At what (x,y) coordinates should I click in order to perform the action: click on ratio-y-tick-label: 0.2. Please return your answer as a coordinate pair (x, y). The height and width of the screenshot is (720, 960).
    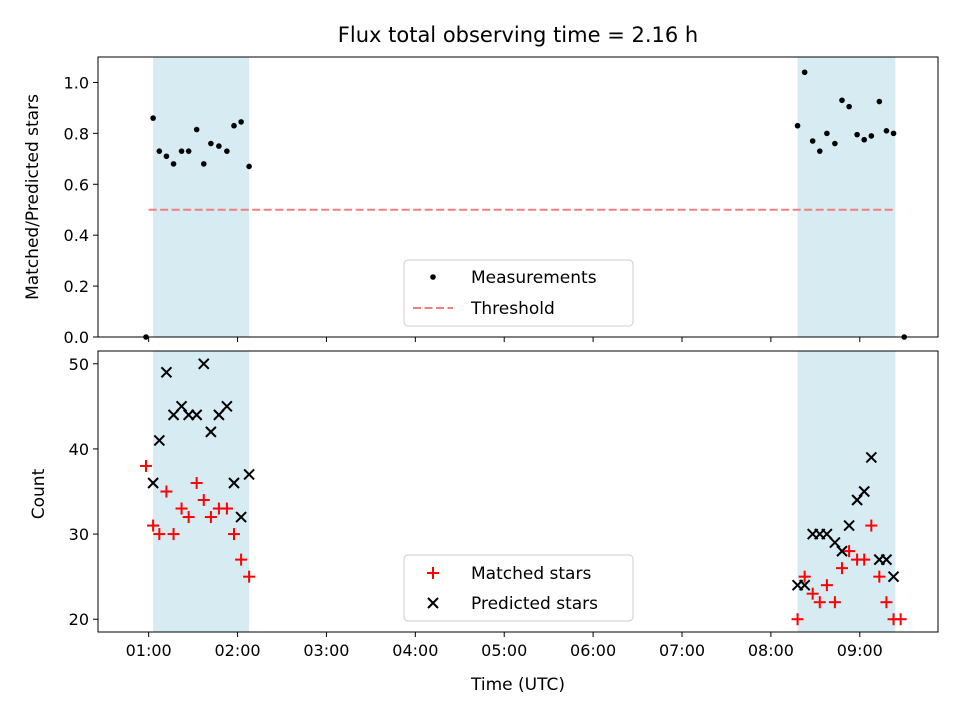
    Looking at the image, I should click on (76, 286).